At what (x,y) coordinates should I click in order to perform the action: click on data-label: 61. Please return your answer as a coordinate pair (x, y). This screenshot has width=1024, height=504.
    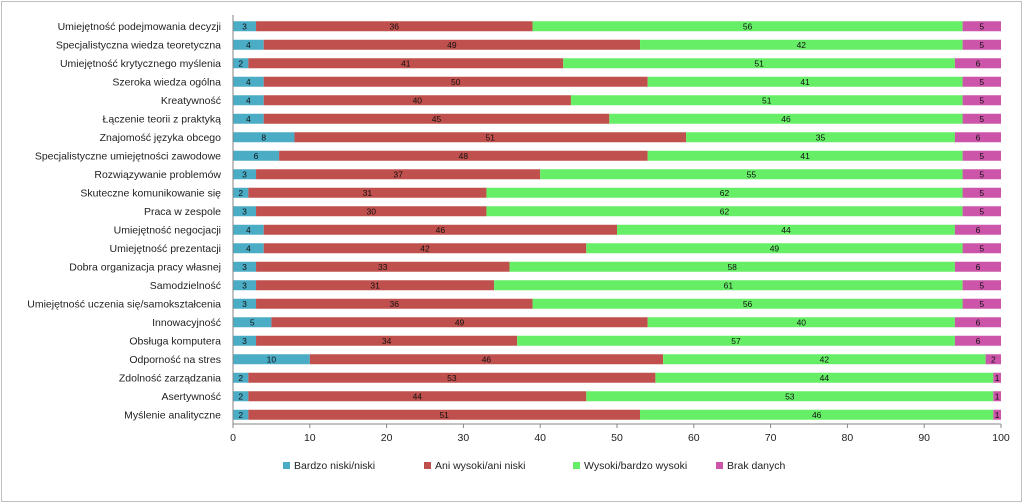
    Looking at the image, I should click on (729, 285).